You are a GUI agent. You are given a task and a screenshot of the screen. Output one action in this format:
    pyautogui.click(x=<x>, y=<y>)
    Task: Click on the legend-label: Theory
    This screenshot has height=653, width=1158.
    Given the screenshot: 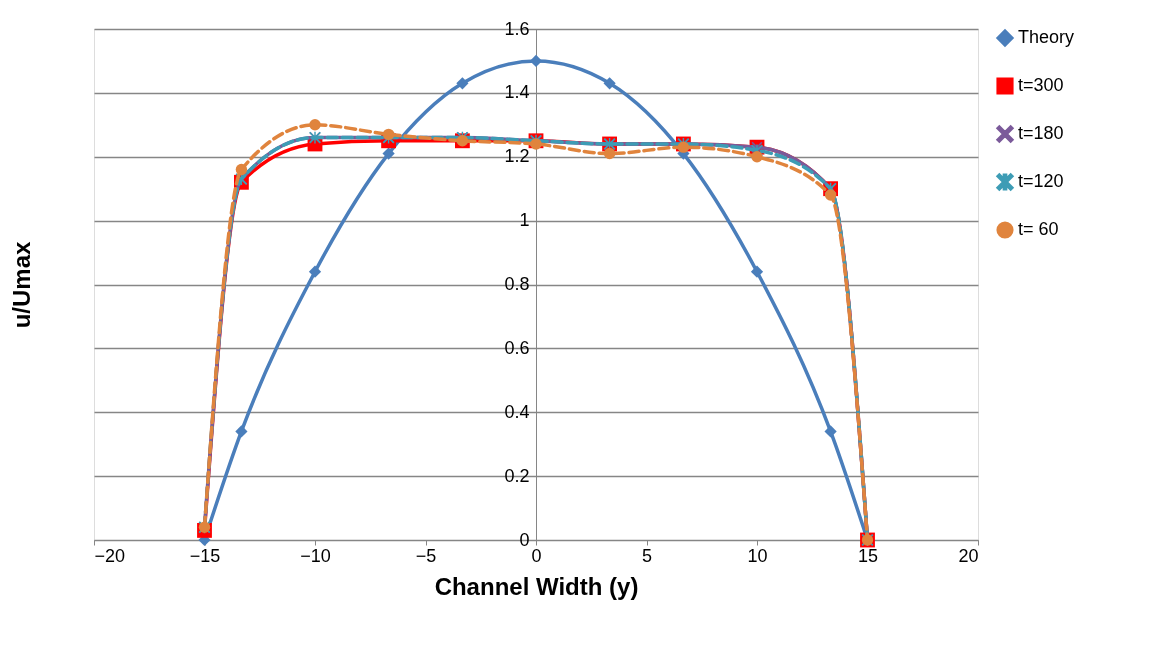 What is the action you would take?
    pyautogui.click(x=1046, y=37)
    